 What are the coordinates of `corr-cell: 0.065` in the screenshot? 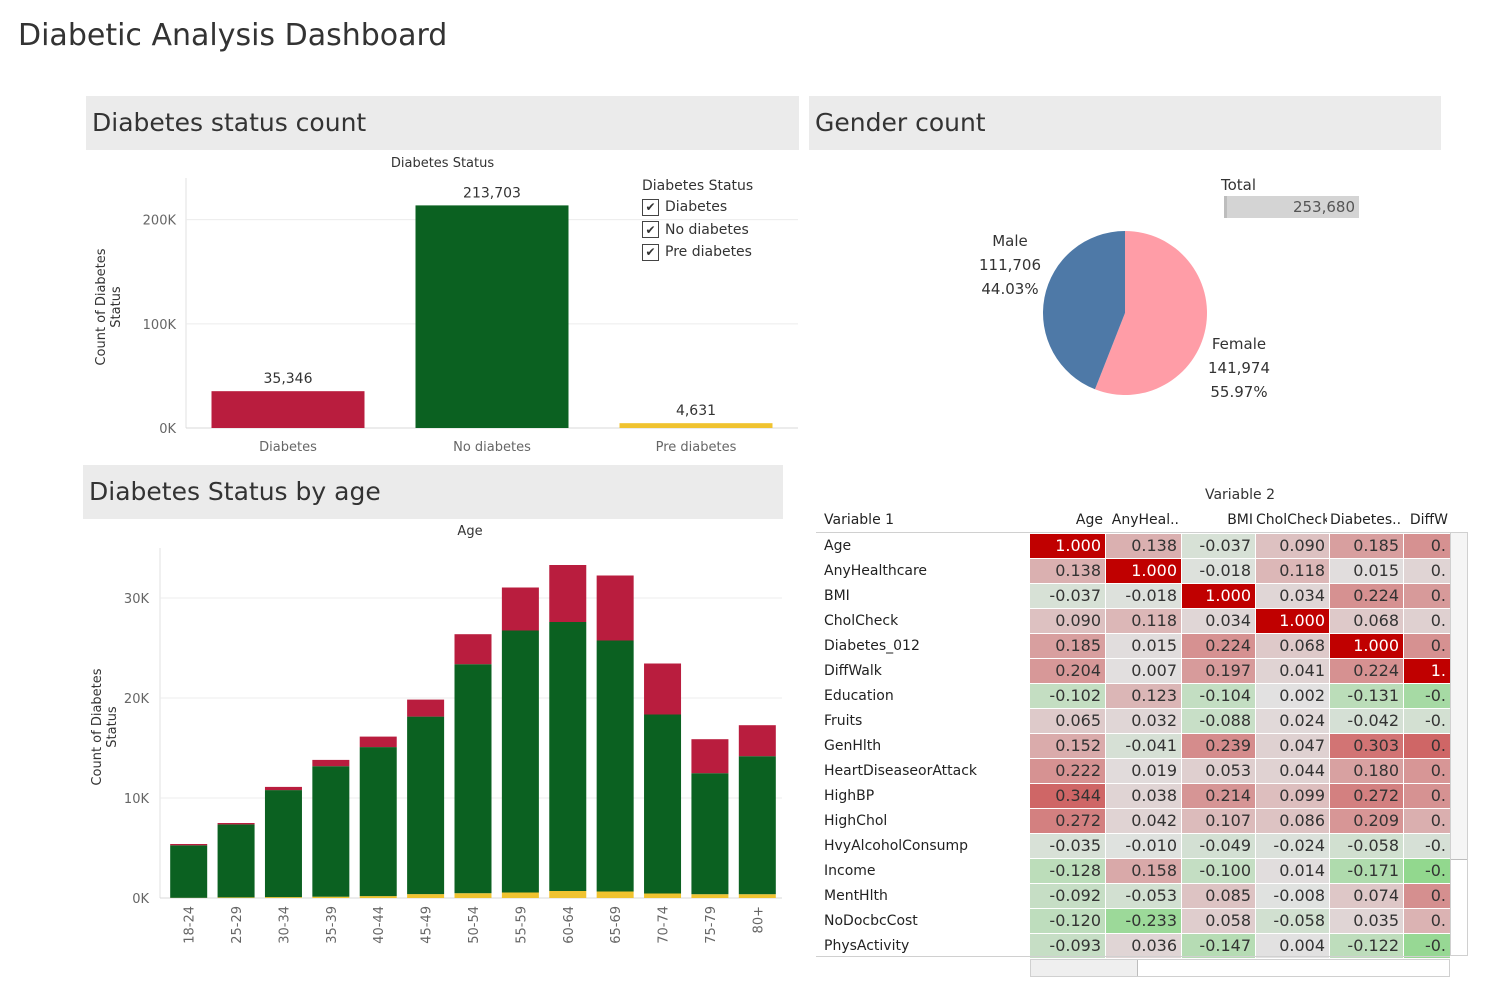 It's located at (1067, 721).